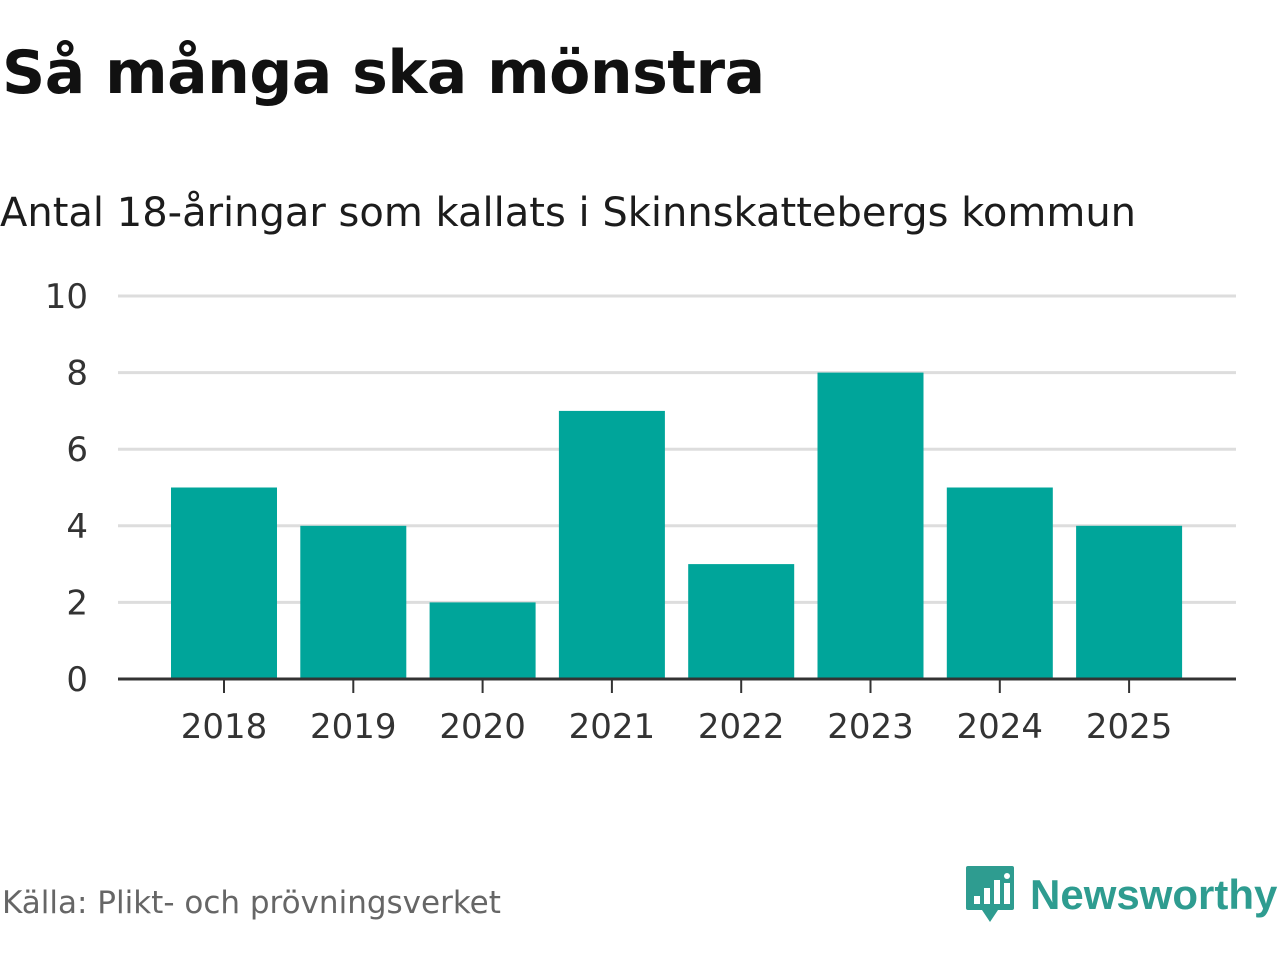 Image resolution: width=1280 pixels, height=960 pixels. What do you see at coordinates (224, 727) in the screenshot?
I see `x-tick-label: 2018` at bounding box center [224, 727].